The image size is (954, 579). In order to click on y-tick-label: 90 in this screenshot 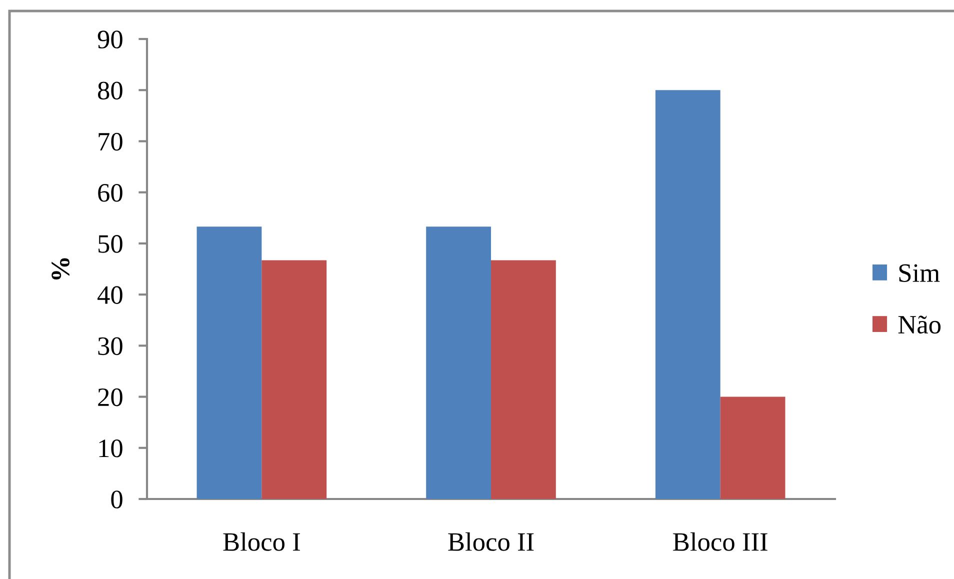, I will do `click(110, 39)`.